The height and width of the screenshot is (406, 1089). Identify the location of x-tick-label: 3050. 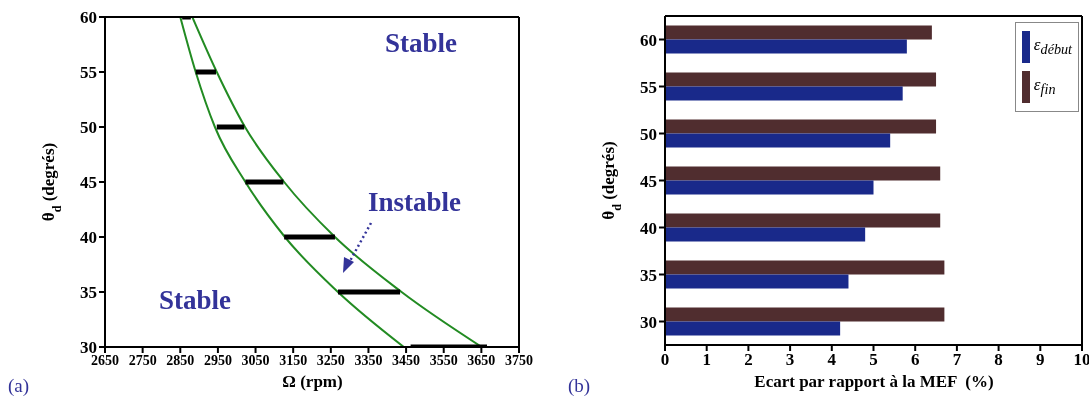
(255, 360).